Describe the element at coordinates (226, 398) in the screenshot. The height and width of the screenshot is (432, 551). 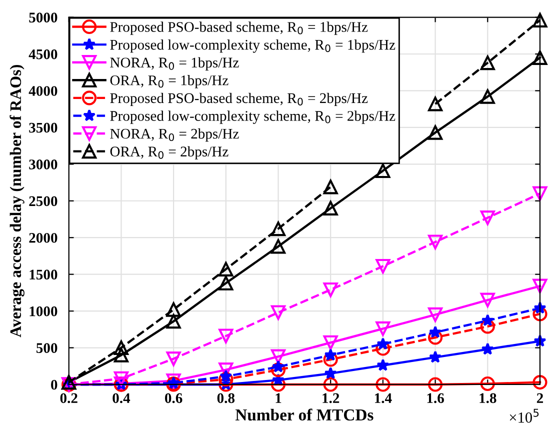
I see `x-tick-label: 0.8` at that location.